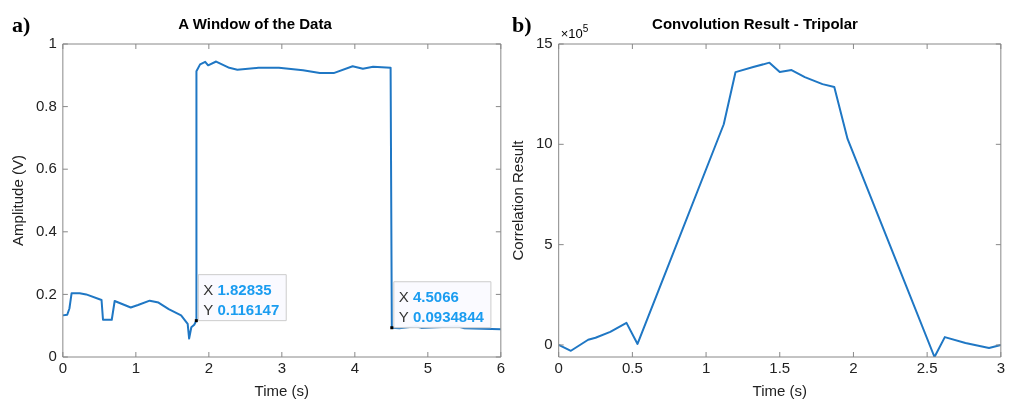 This screenshot has height=409, width=1016. Describe the element at coordinates (255, 24) in the screenshot. I see `chart-title: A Window of the Data` at that location.